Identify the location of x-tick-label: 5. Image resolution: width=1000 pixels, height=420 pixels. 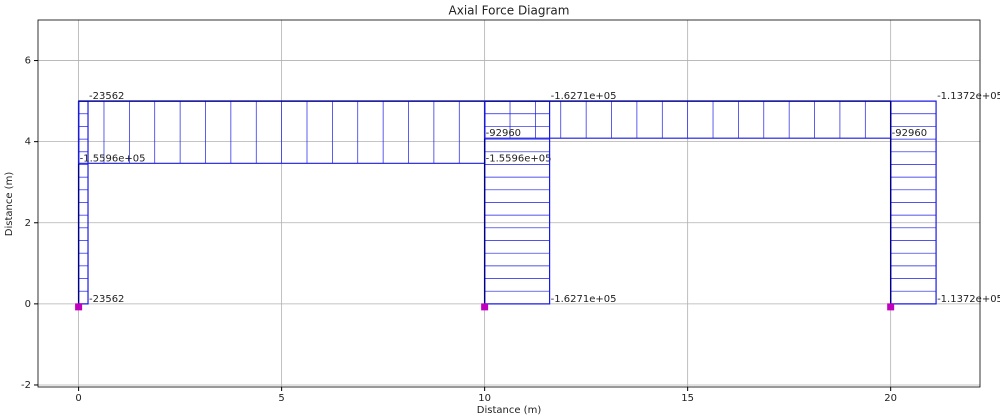
(281, 398).